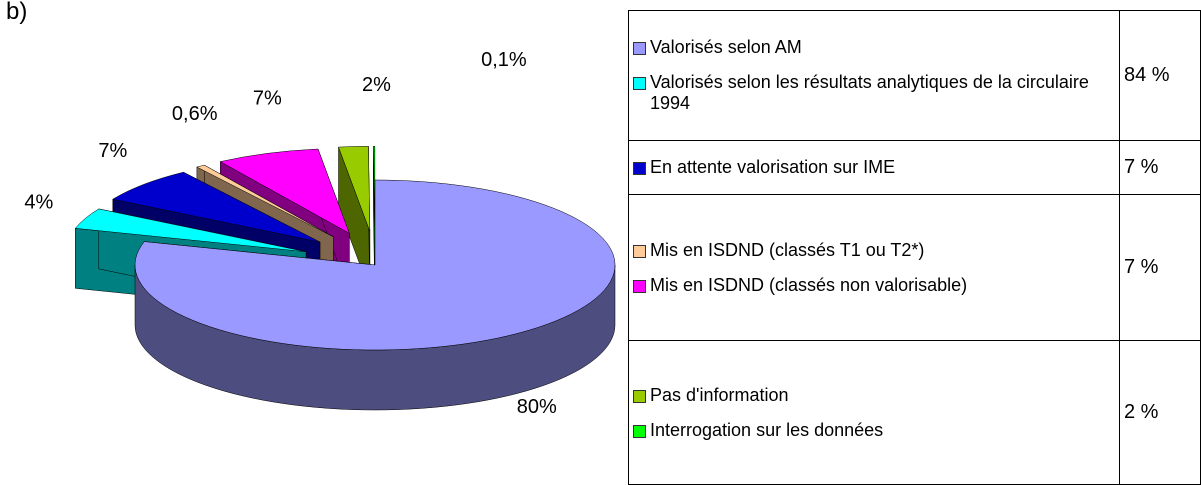 The height and width of the screenshot is (485, 1201). What do you see at coordinates (874, 47) in the screenshot?
I see `legend-entry: Valorisés selon AM` at bounding box center [874, 47].